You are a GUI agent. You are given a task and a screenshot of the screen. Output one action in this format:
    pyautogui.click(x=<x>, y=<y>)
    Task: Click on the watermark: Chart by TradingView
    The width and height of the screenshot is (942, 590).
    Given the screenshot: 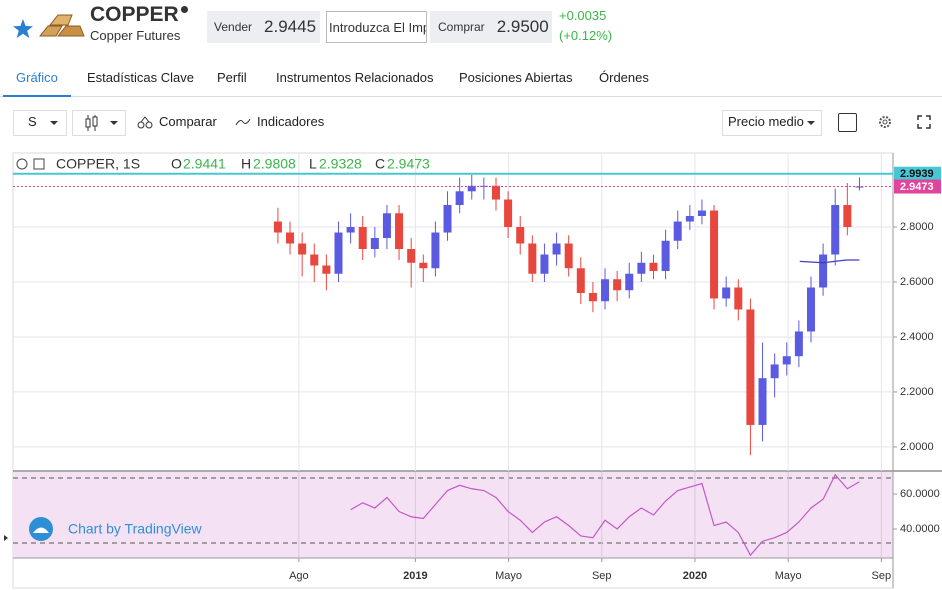 What is the action you would take?
    pyautogui.click(x=135, y=529)
    